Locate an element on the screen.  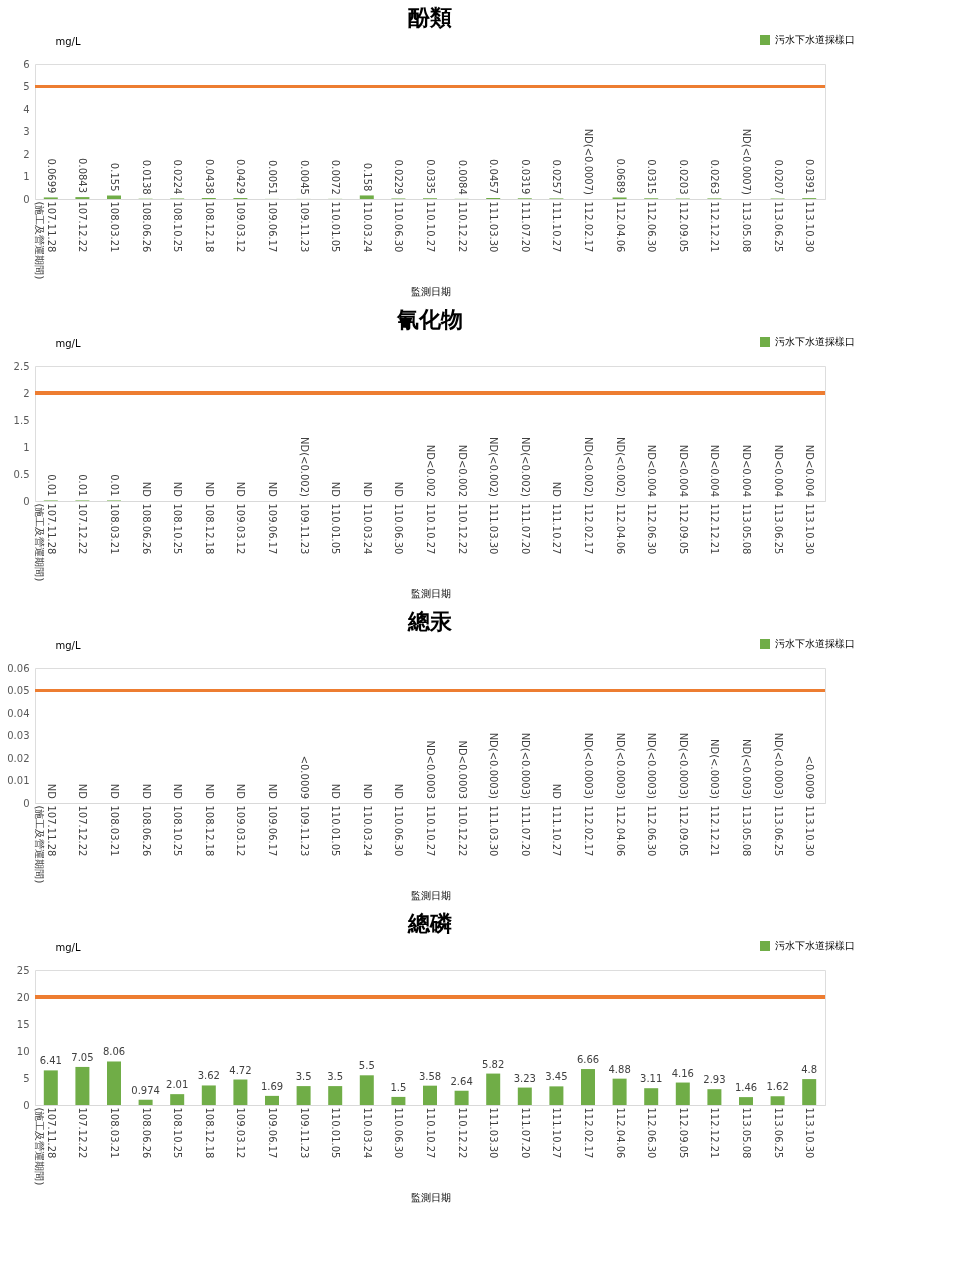
data-label: 0.0335 is located at coordinates (430, 177).